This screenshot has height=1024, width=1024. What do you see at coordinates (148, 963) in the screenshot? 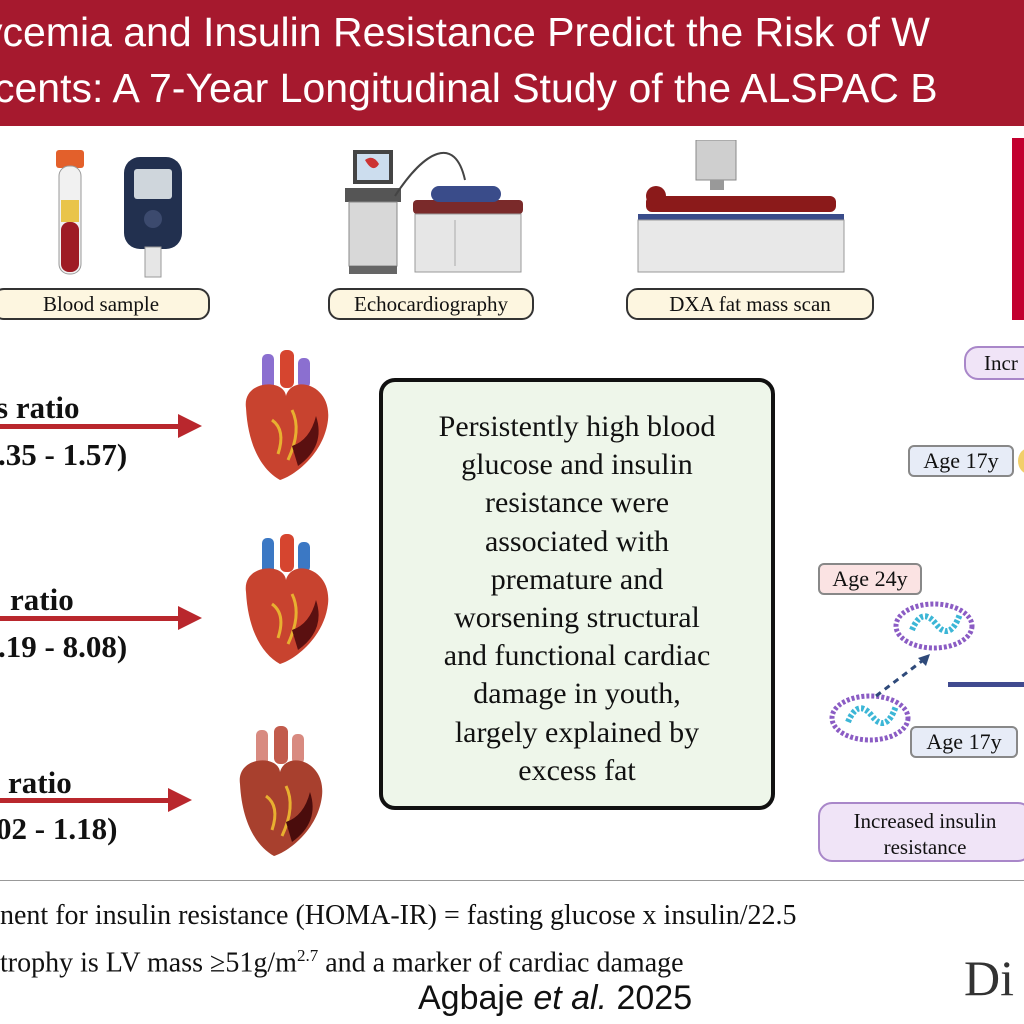
I see `footer-lvh-text: trophy is LV mass ≥51g/m` at bounding box center [148, 963].